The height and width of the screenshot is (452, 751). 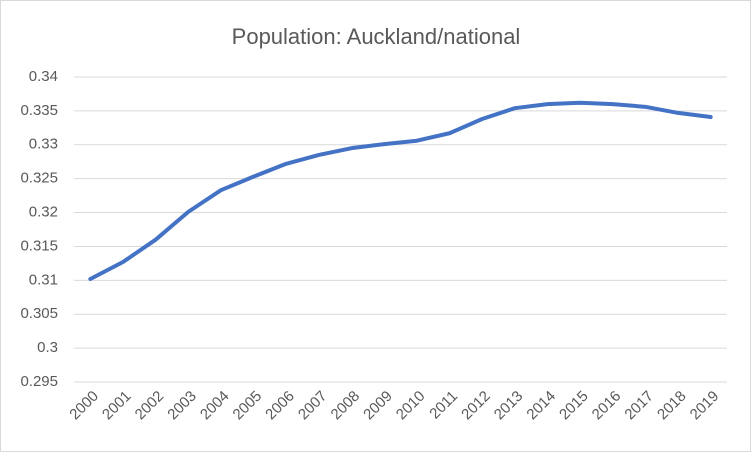 What do you see at coordinates (39, 381) in the screenshot?
I see `y-tick-label: 0.295` at bounding box center [39, 381].